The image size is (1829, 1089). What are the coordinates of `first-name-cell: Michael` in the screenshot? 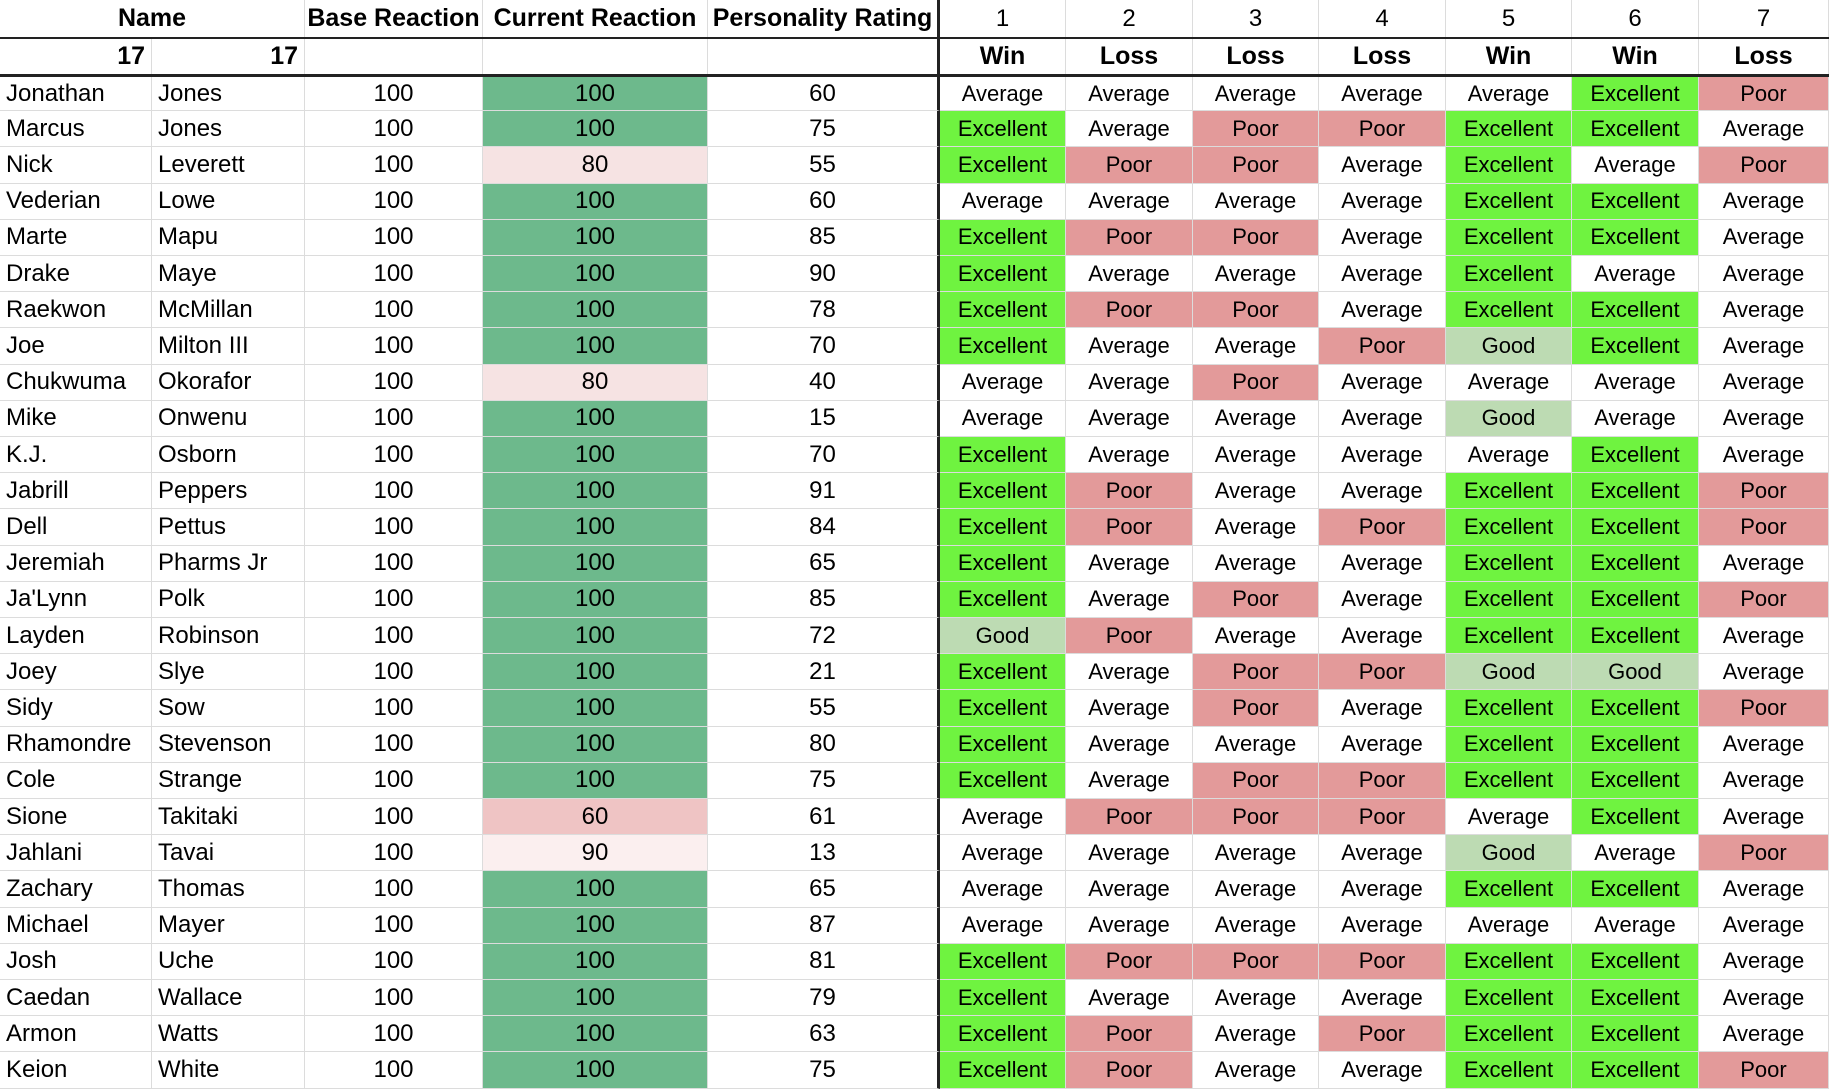 It's located at (76, 925).